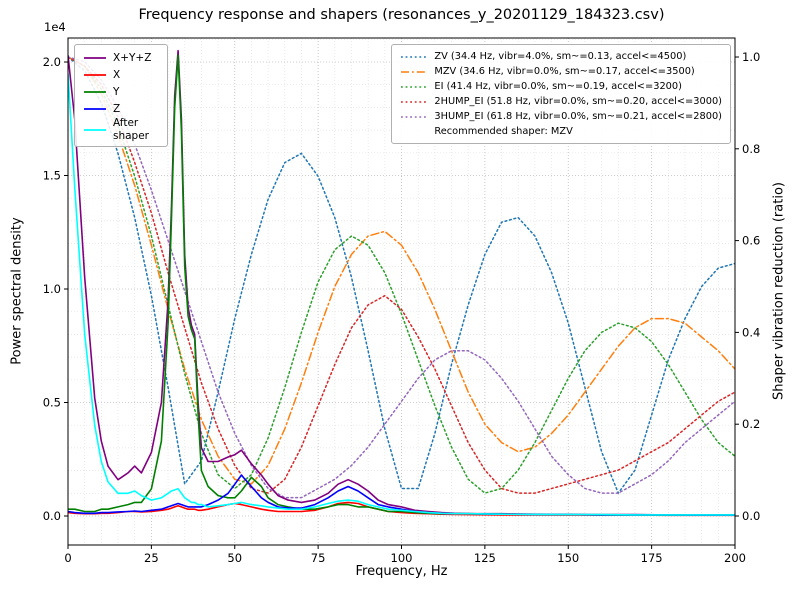 This screenshot has height=600, width=800. Describe the element at coordinates (151, 558) in the screenshot. I see `x-tick-label: 25` at that location.